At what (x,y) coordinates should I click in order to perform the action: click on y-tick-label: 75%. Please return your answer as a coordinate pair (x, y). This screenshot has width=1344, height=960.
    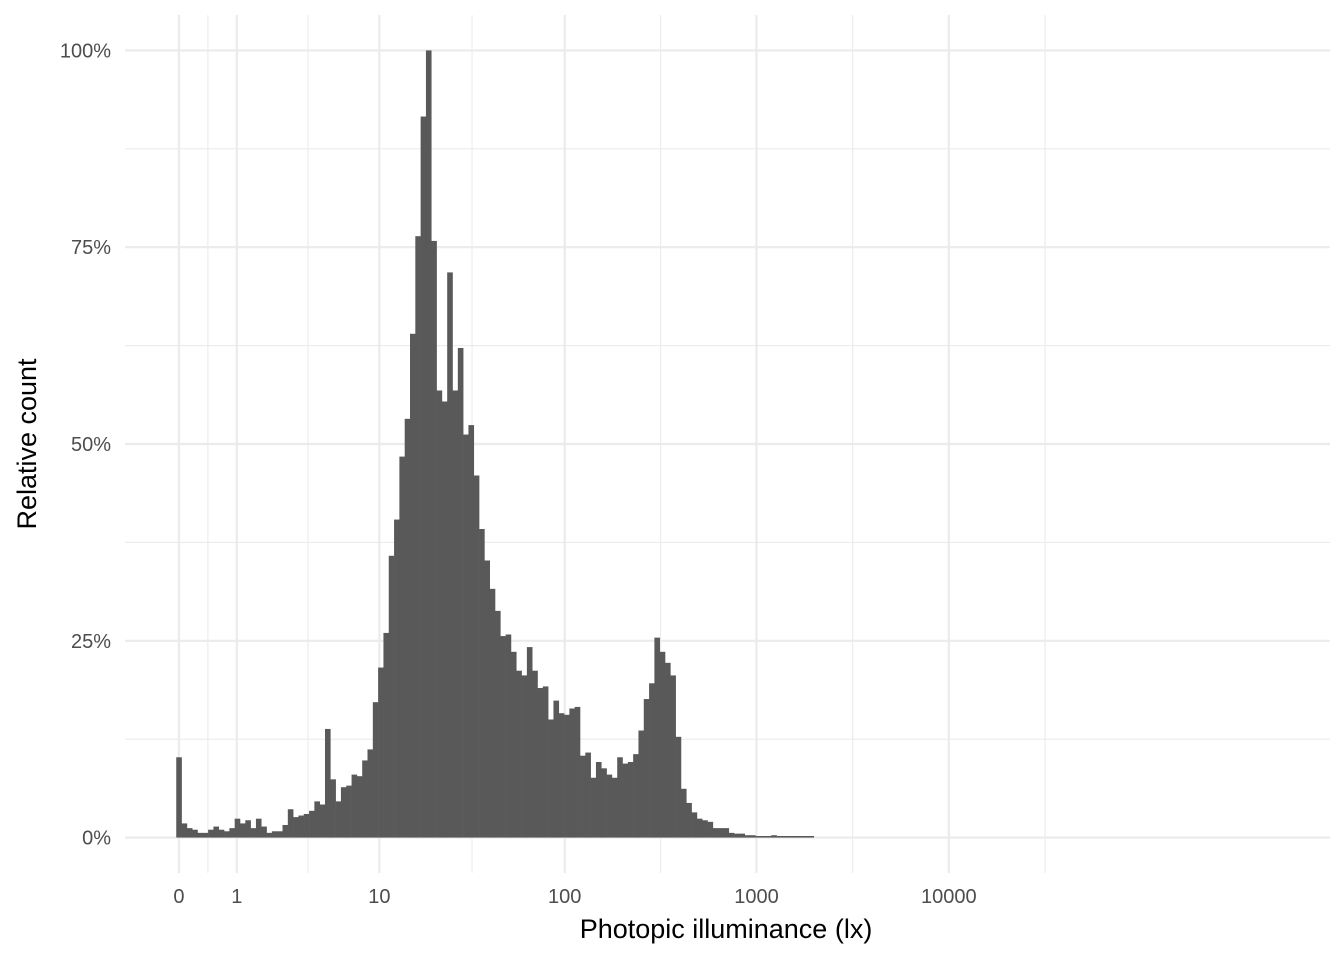
    Looking at the image, I should click on (91, 248).